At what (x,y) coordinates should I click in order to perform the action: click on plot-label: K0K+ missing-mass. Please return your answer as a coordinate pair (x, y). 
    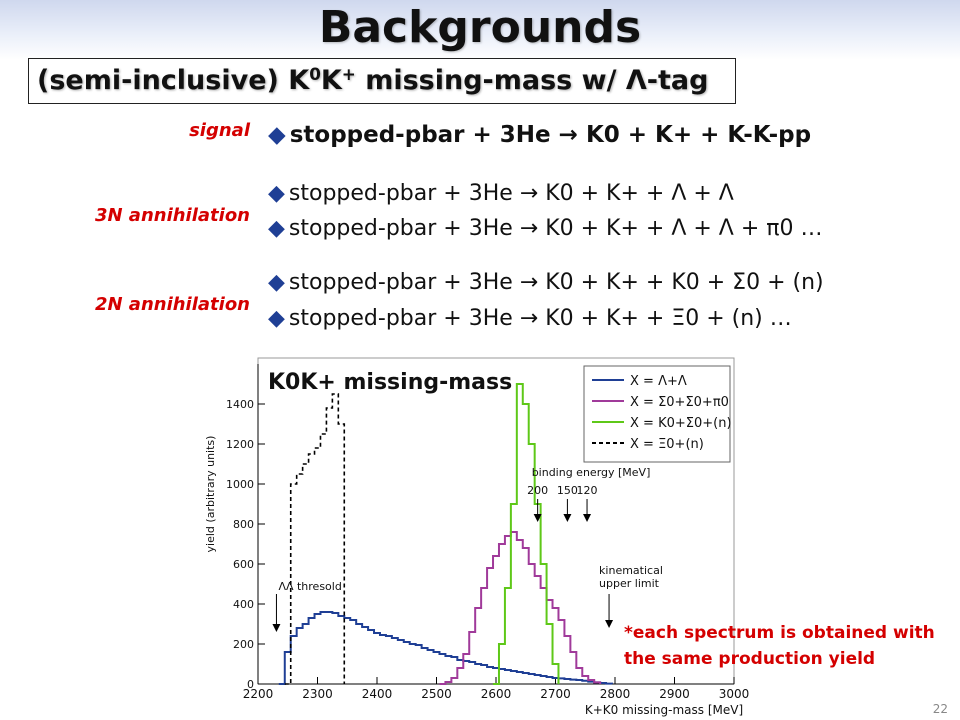
    Looking at the image, I should click on (390, 382).